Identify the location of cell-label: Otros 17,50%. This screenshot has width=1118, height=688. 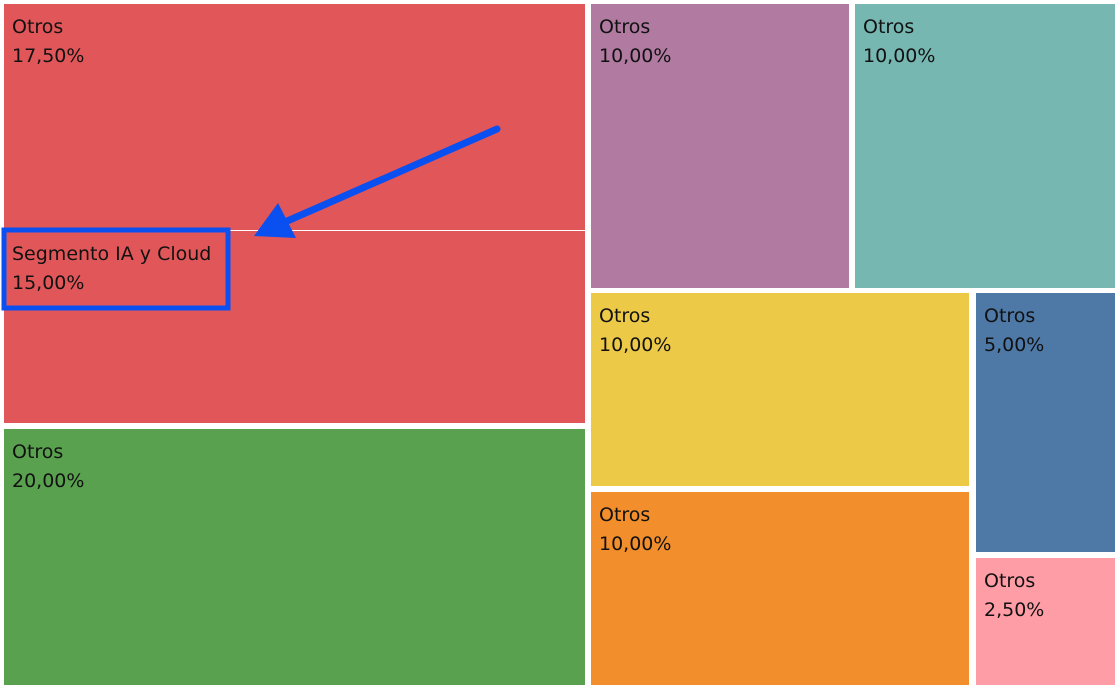
(48, 42).